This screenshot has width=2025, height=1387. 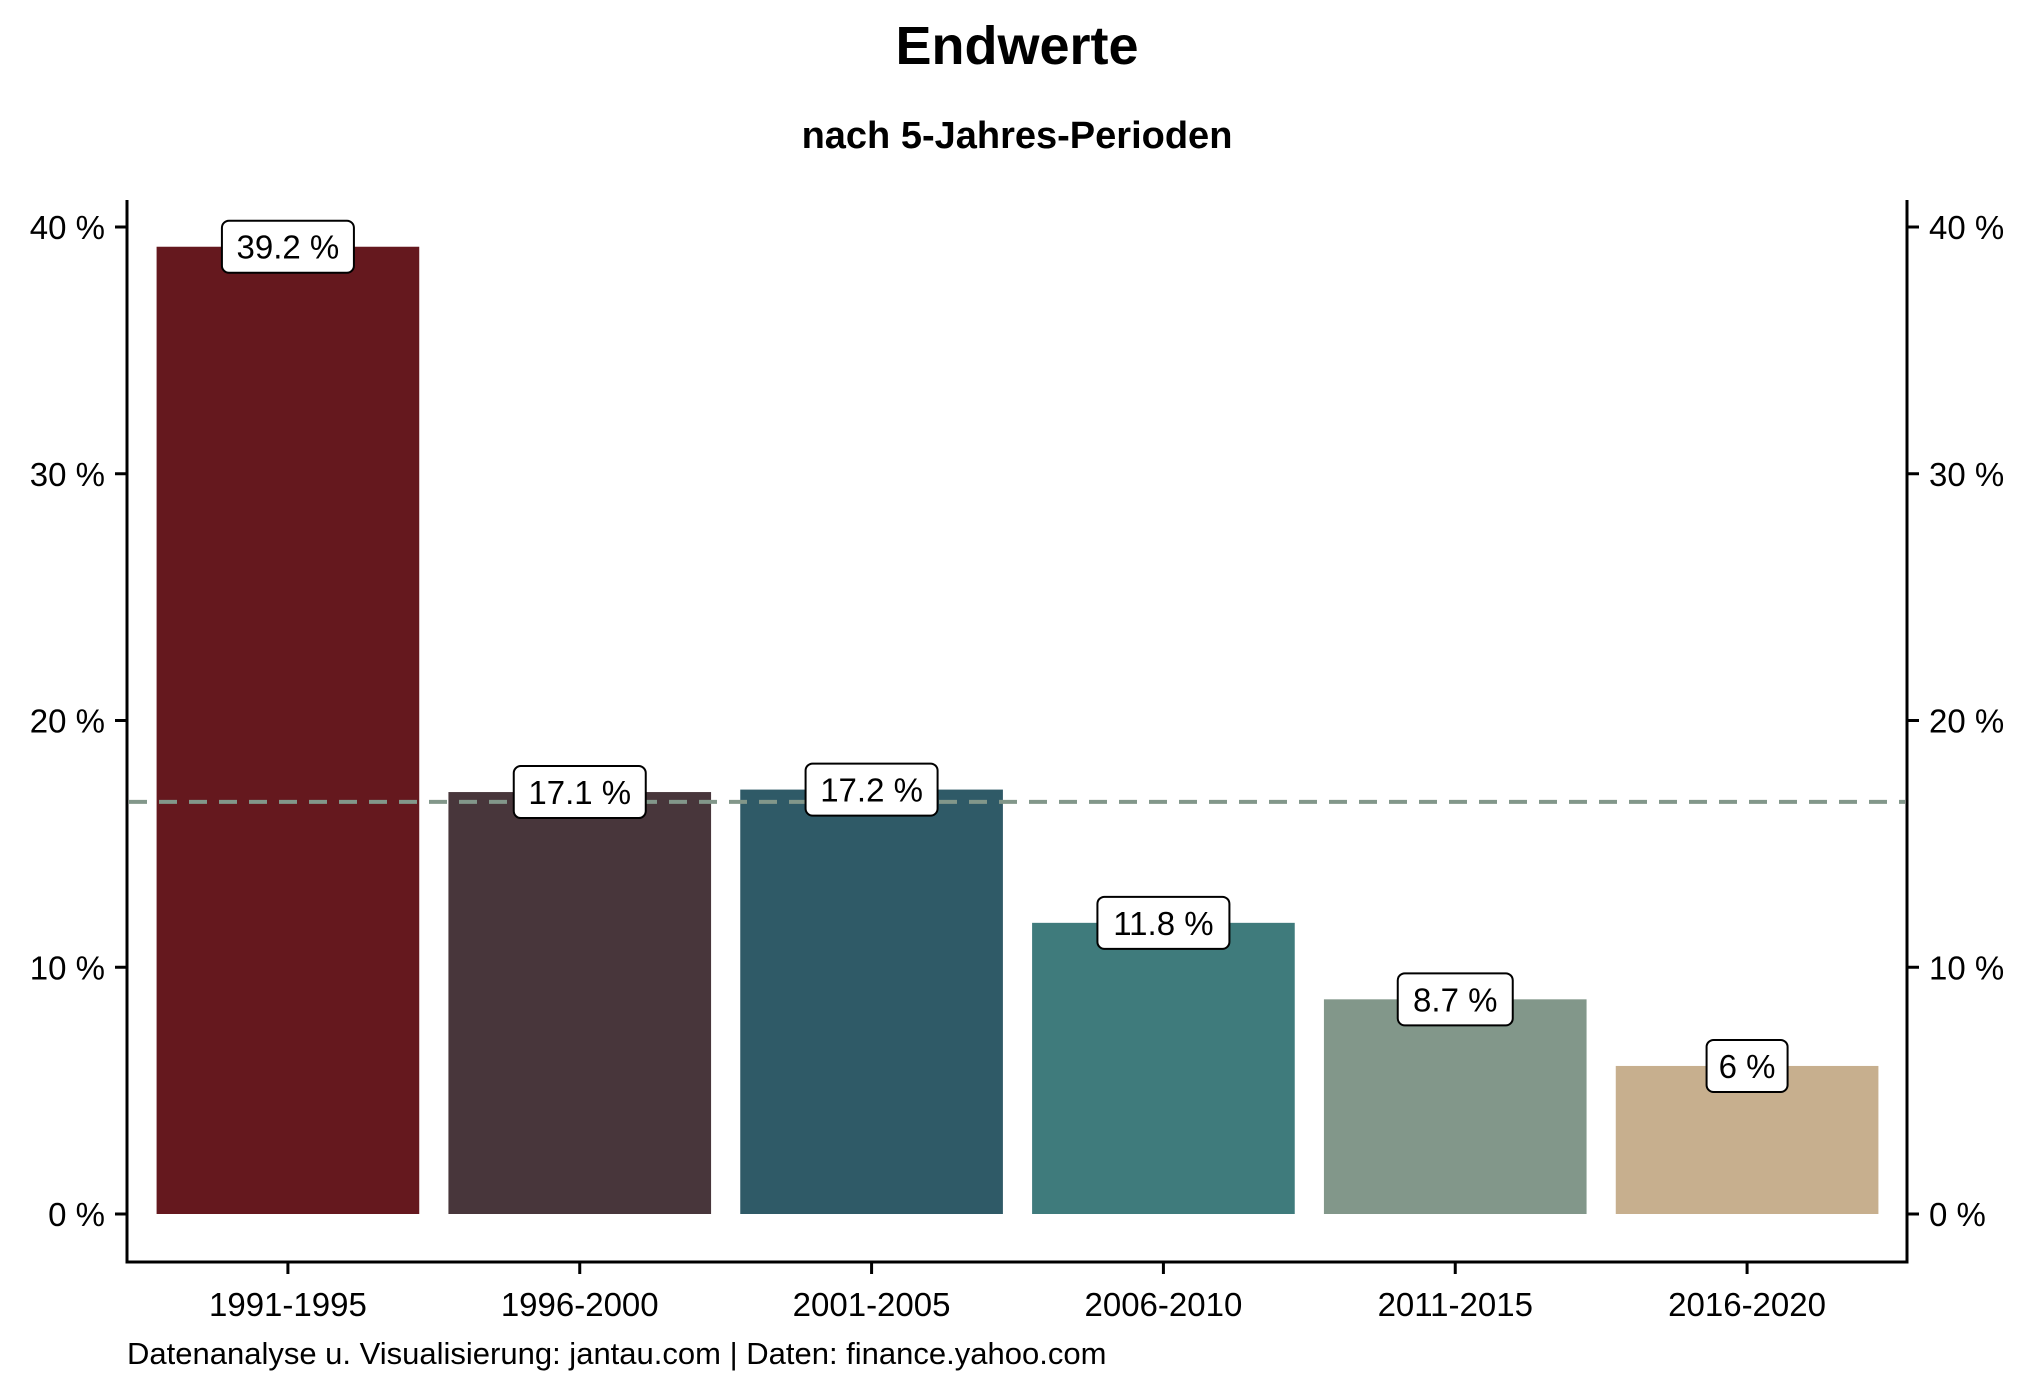 I want to click on data-label-text: 17.2 %, so click(x=871, y=790).